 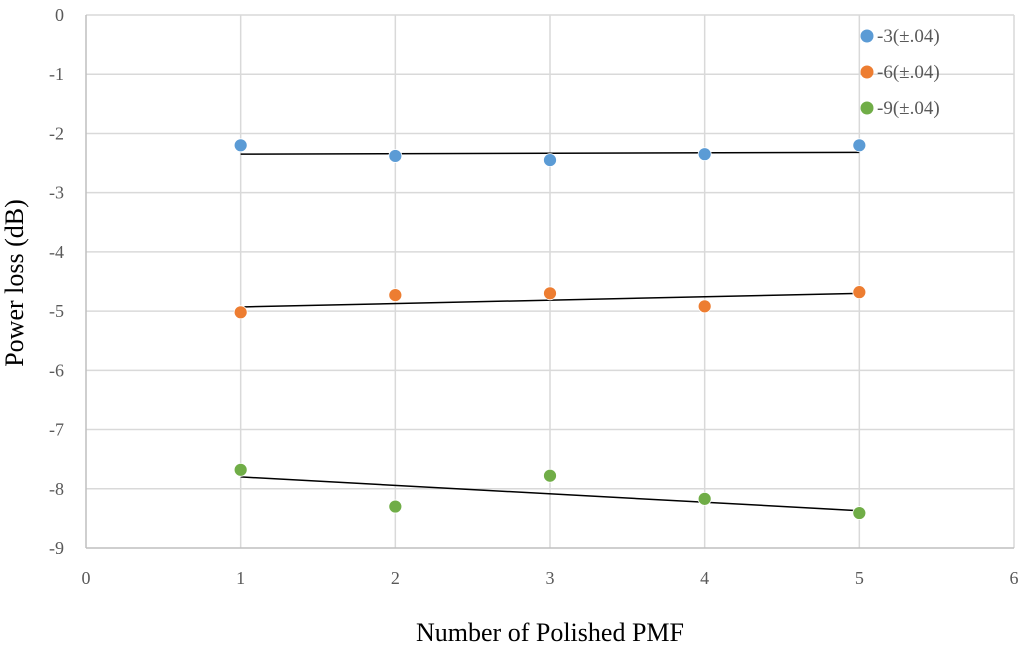 I want to click on trendline, so click(x=550, y=494).